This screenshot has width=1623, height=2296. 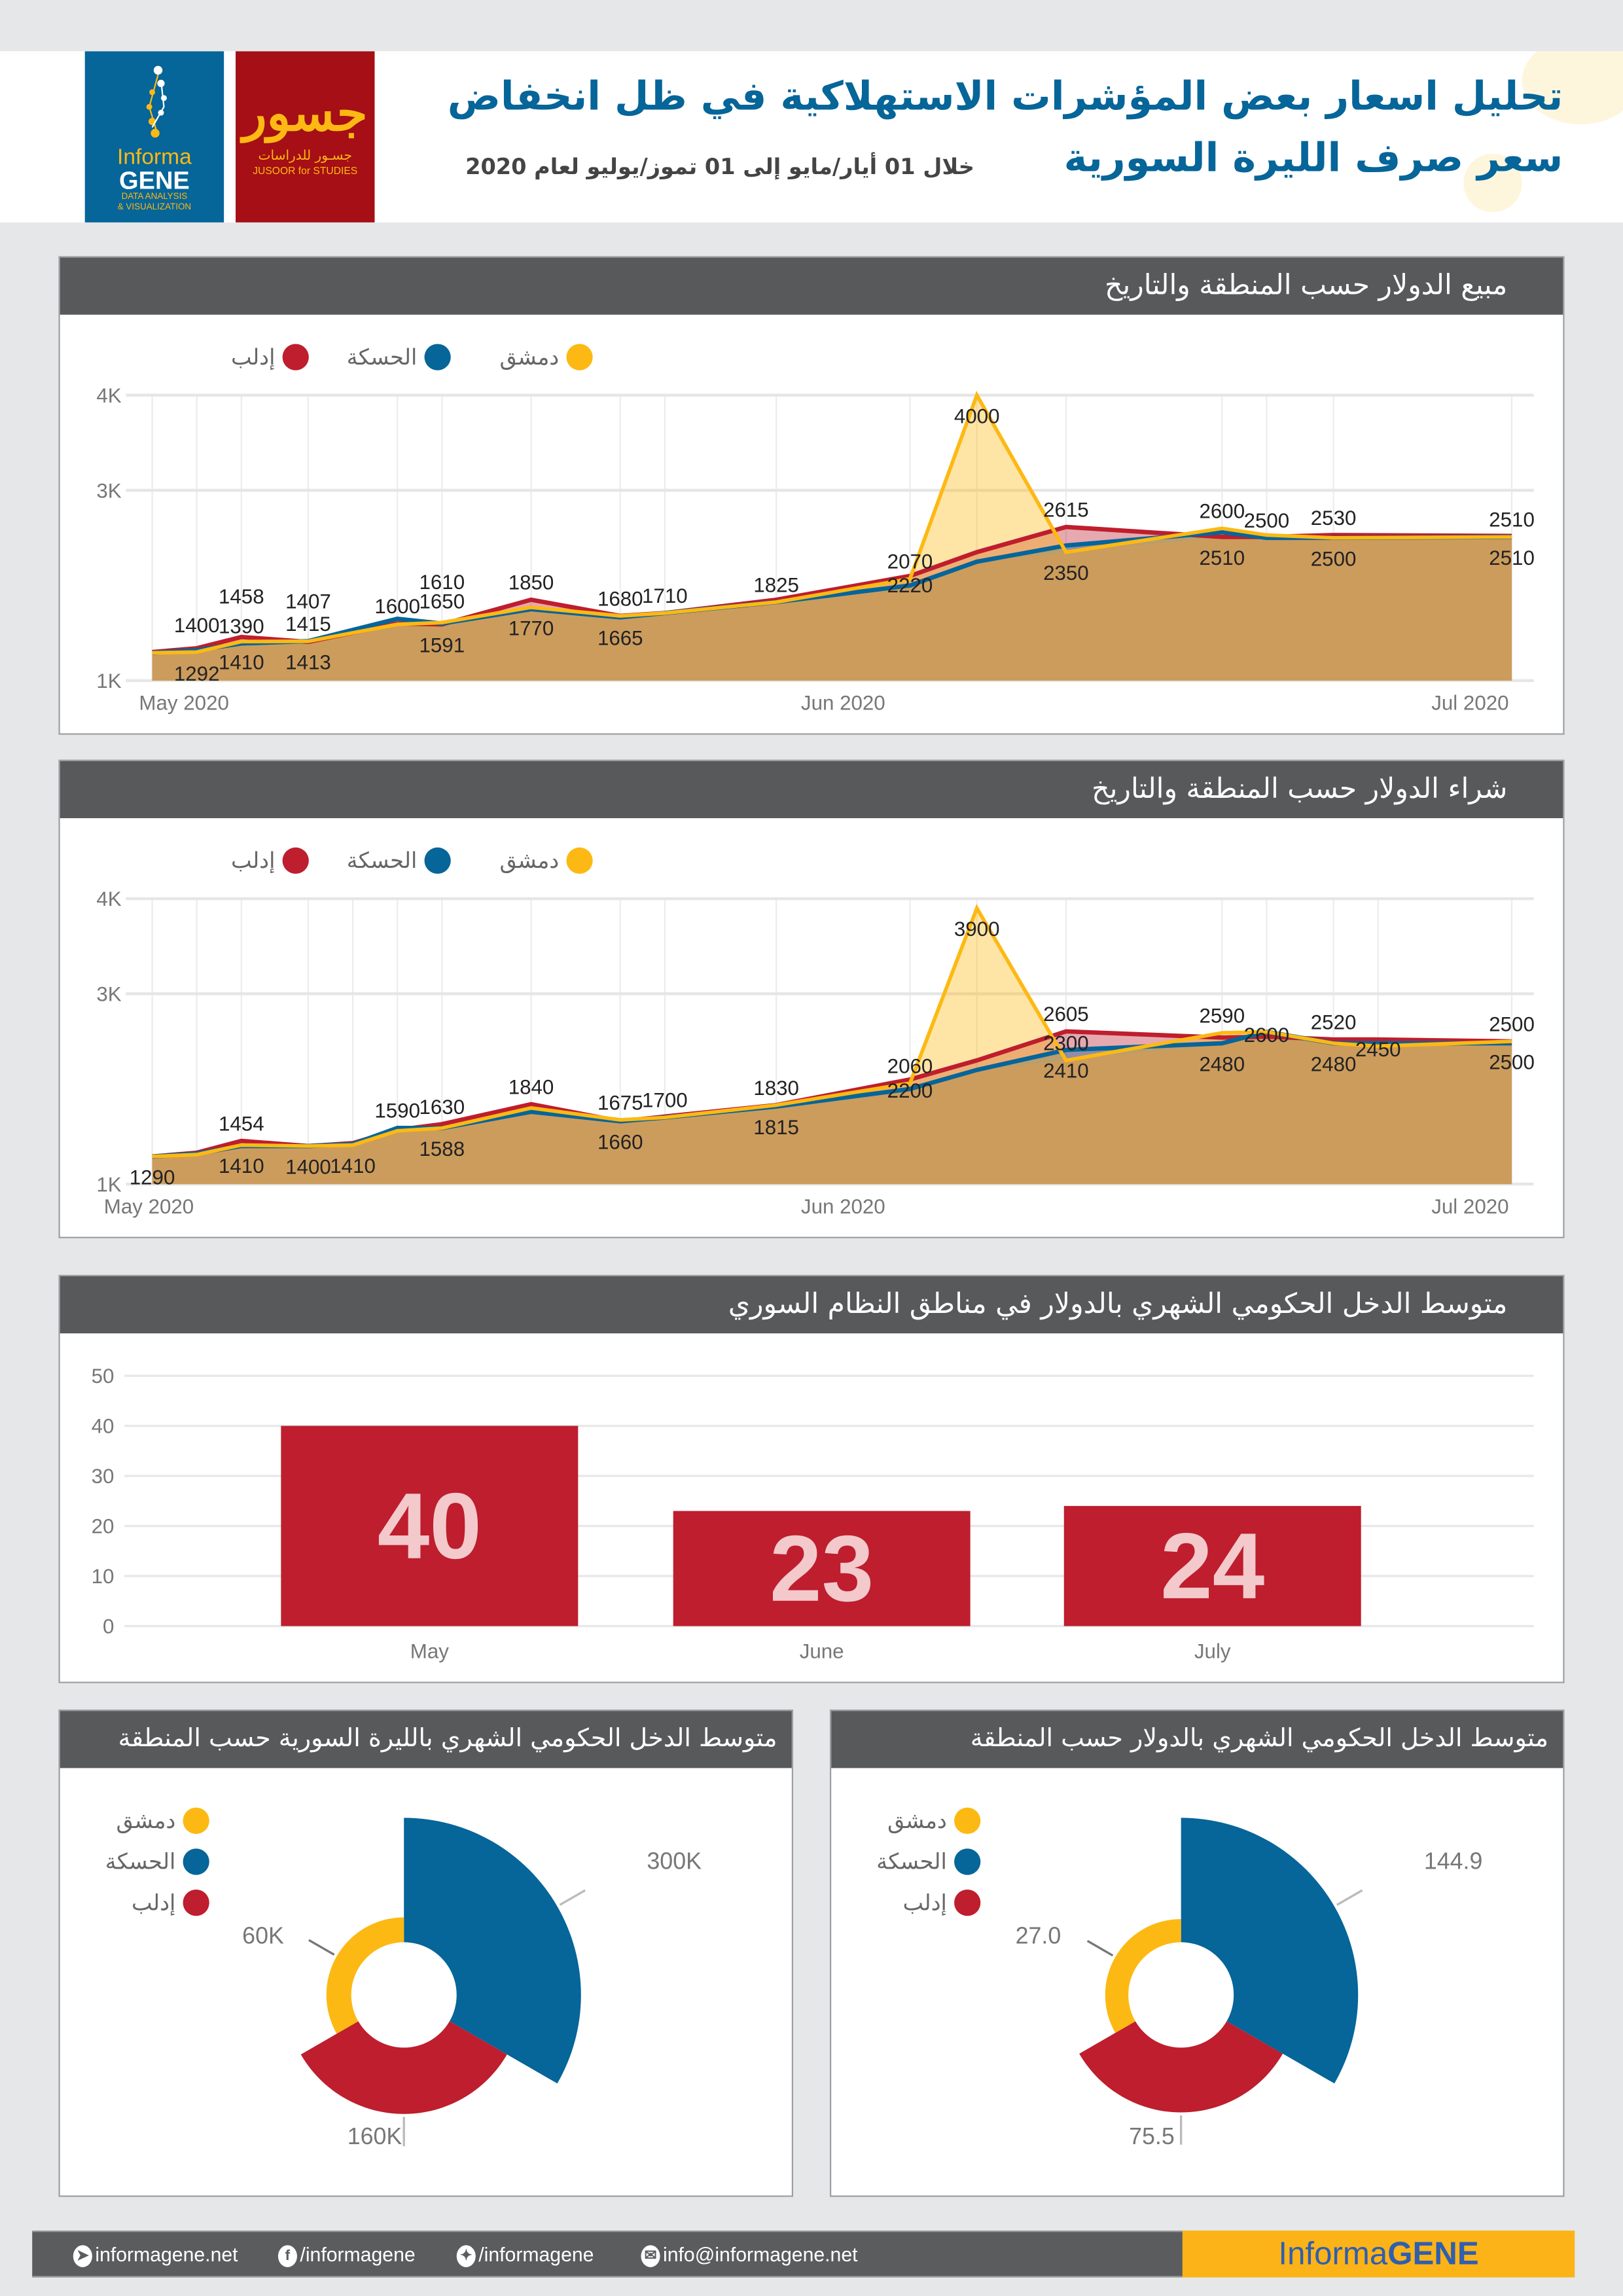 What do you see at coordinates (104, 1526) in the screenshot?
I see `y-tick-label: 20` at bounding box center [104, 1526].